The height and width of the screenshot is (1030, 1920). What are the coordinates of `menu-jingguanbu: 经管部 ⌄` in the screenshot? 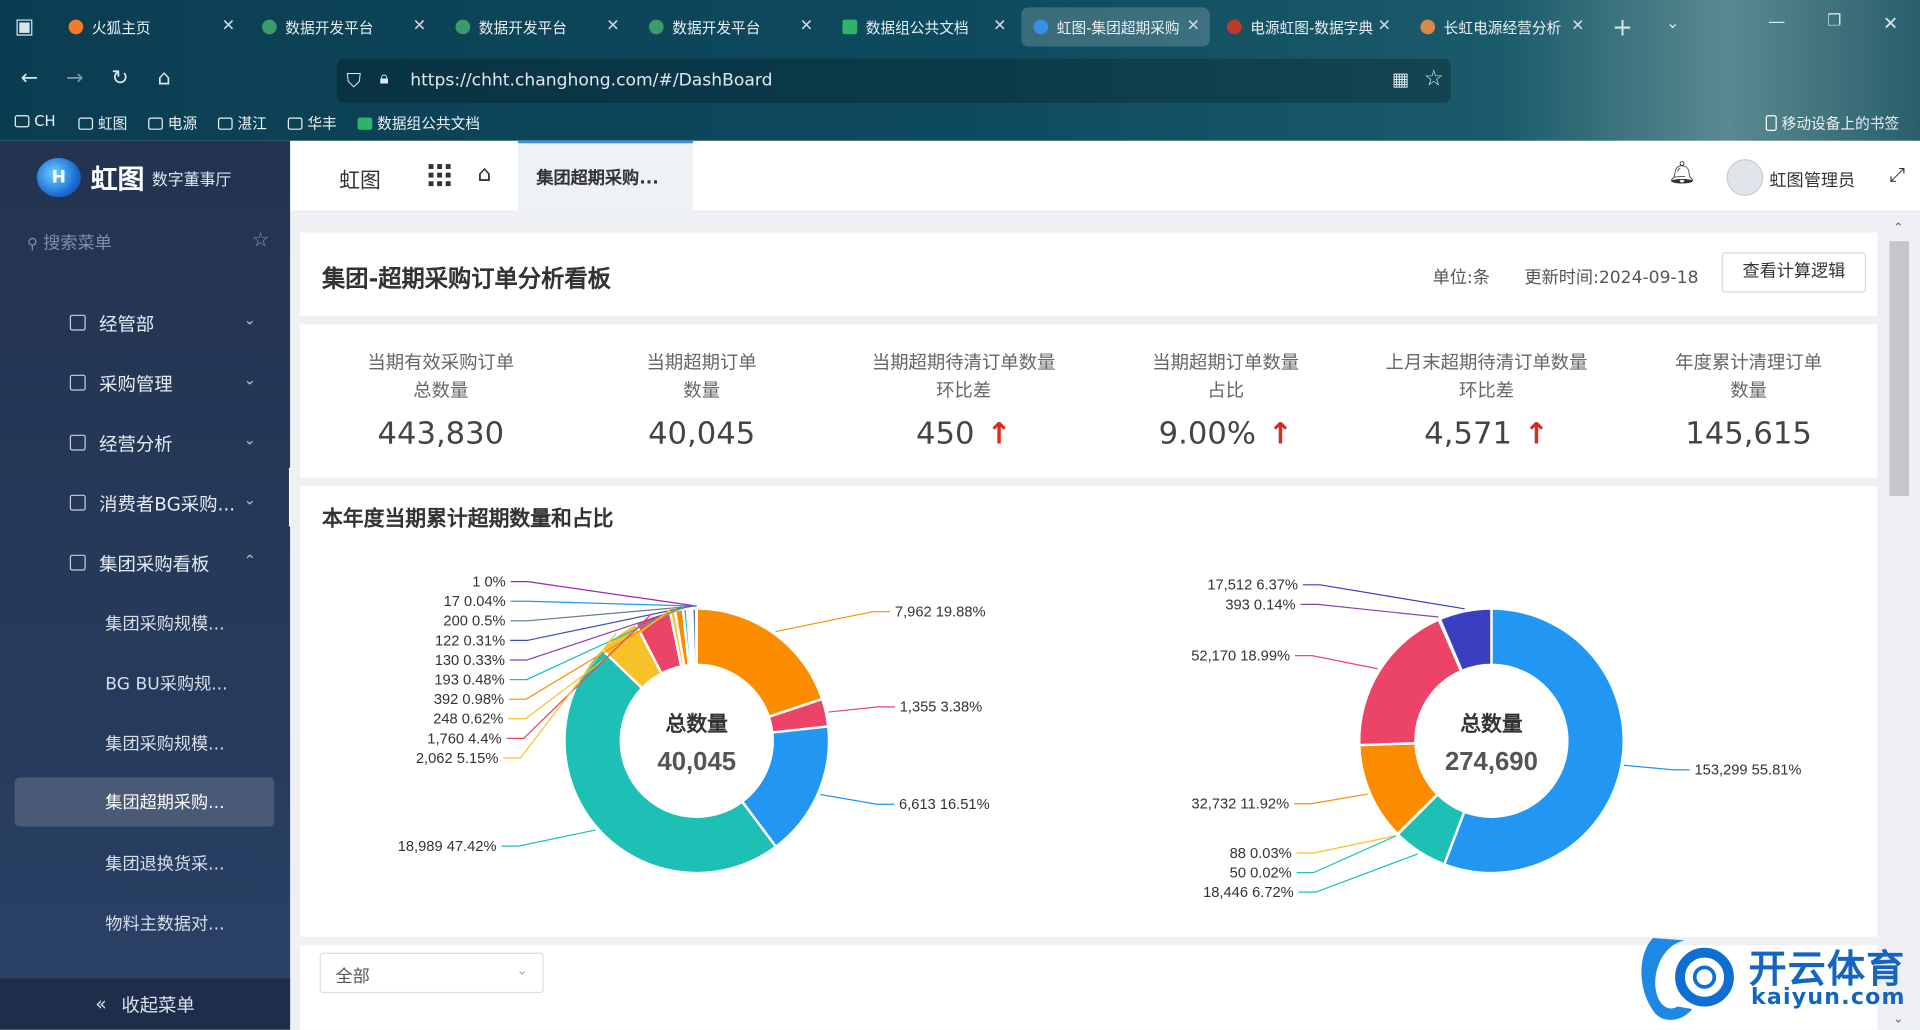 It's located at (145, 323).